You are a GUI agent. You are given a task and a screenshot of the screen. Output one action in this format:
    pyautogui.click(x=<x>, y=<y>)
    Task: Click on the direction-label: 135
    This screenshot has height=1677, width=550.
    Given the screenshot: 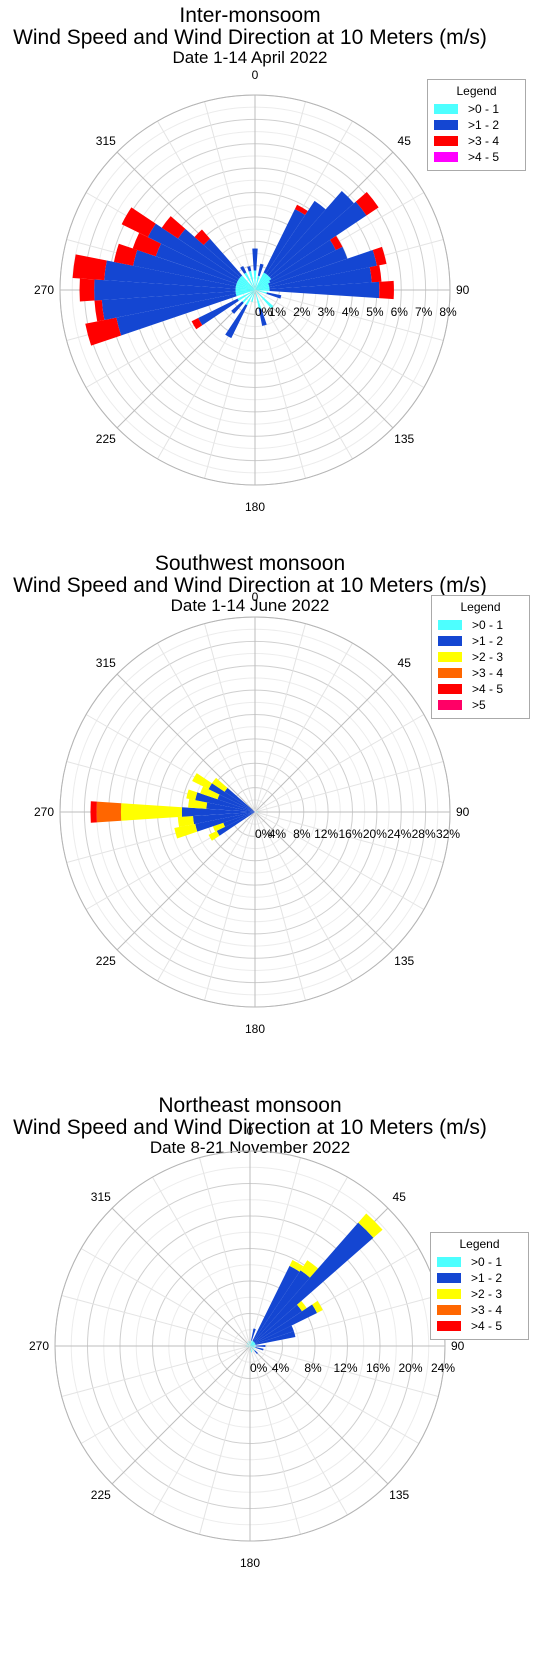 What is the action you would take?
    pyautogui.click(x=404, y=439)
    